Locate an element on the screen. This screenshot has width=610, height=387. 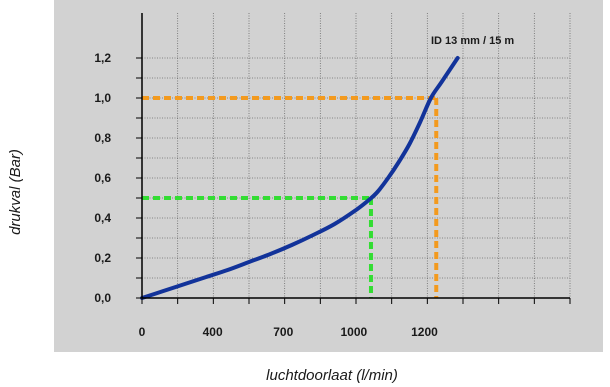
y-tick-label: 0,4 is located at coordinates (102, 218).